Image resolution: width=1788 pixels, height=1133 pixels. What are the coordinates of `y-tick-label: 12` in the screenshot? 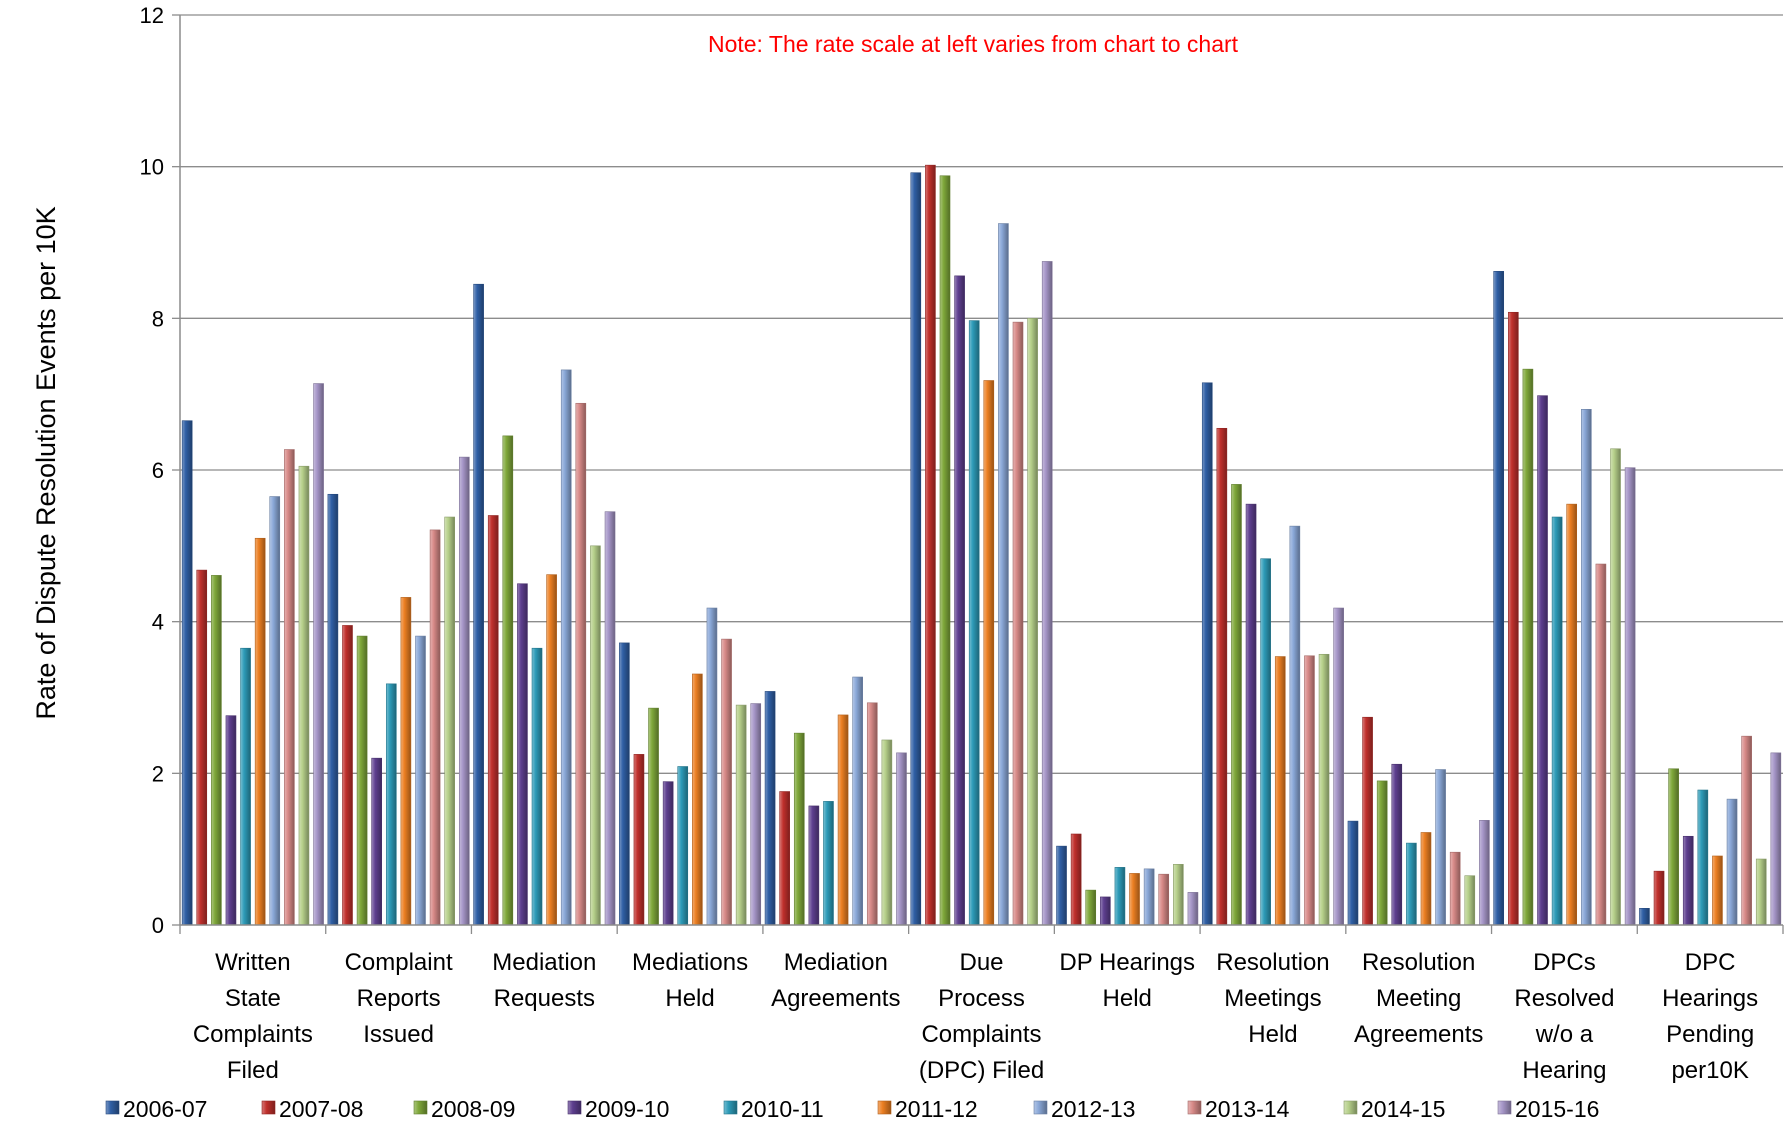 It's located at (152, 15).